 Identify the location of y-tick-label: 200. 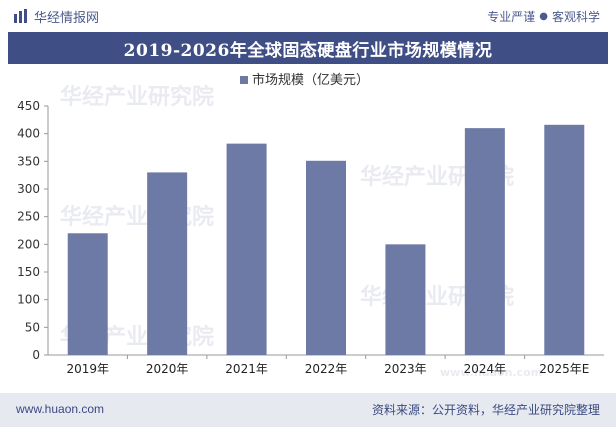
(28, 244).